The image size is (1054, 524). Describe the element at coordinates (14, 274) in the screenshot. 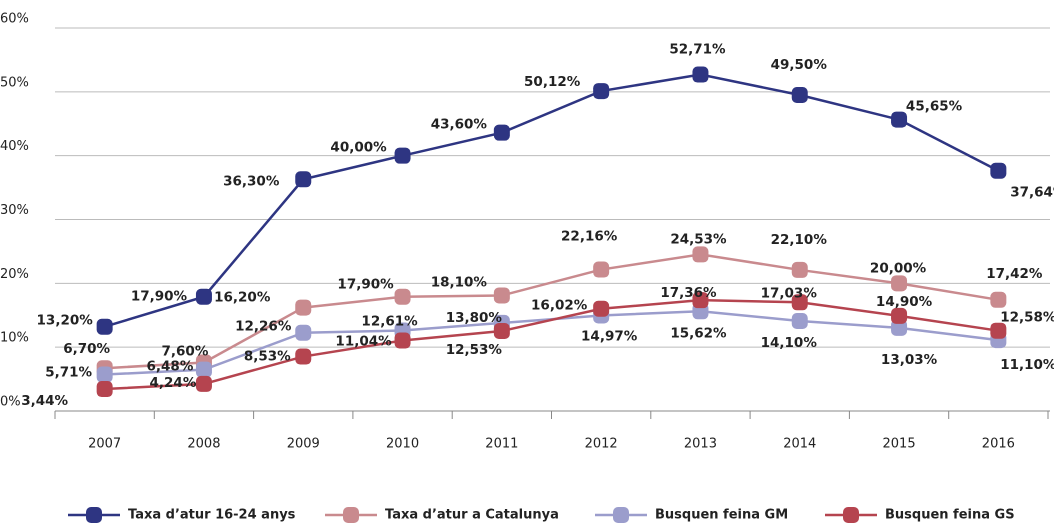

I see `y-tick-label: 20%` at that location.